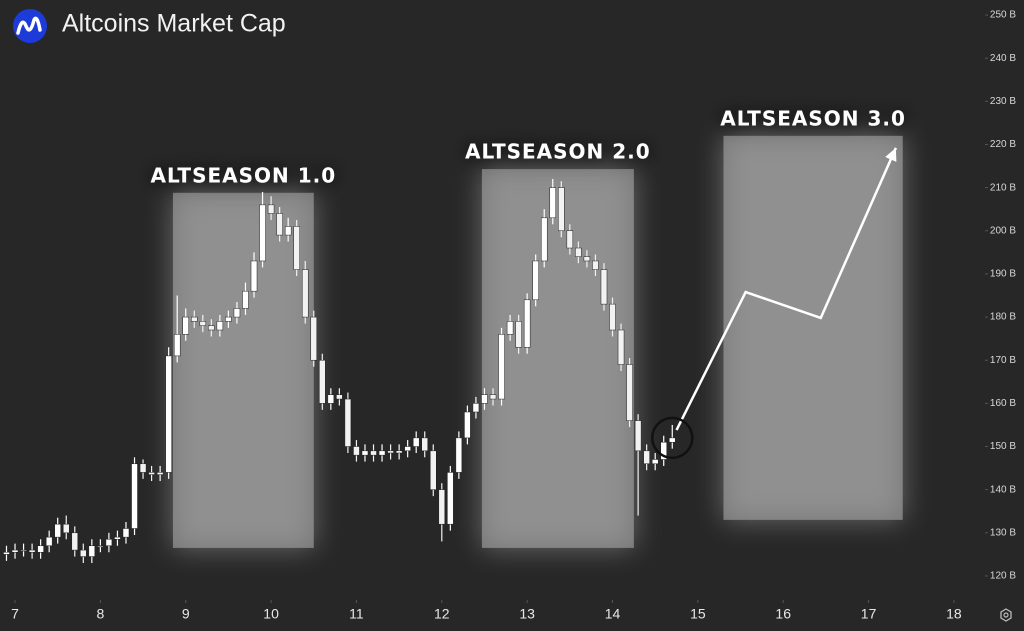 The height and width of the screenshot is (631, 1024). I want to click on settings-dot, so click(1006, 615).